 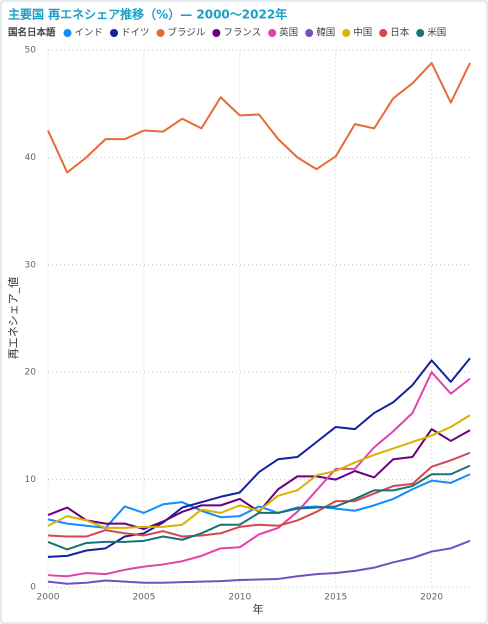 What do you see at coordinates (239, 598) in the screenshot?
I see `x-tick-label: 2010` at bounding box center [239, 598].